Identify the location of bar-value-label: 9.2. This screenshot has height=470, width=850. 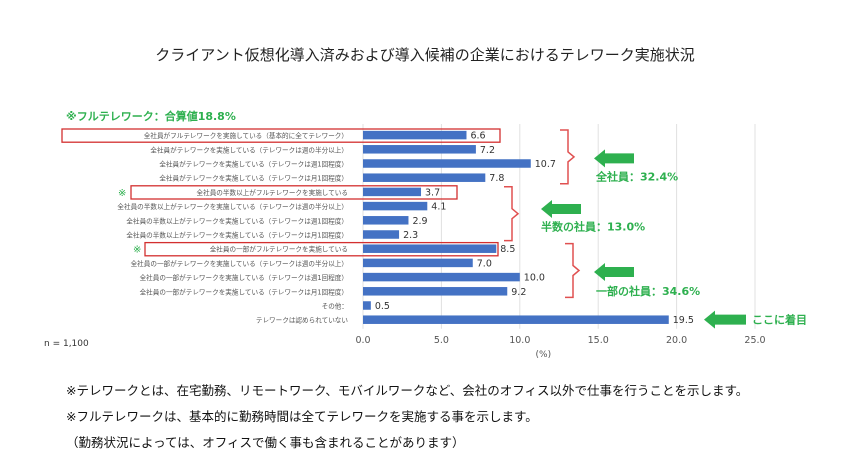
(518, 292).